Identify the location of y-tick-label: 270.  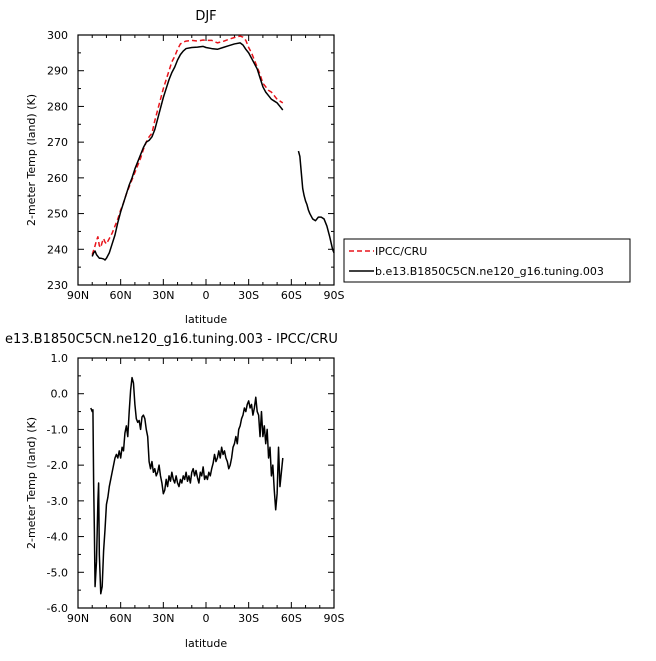
(57, 142).